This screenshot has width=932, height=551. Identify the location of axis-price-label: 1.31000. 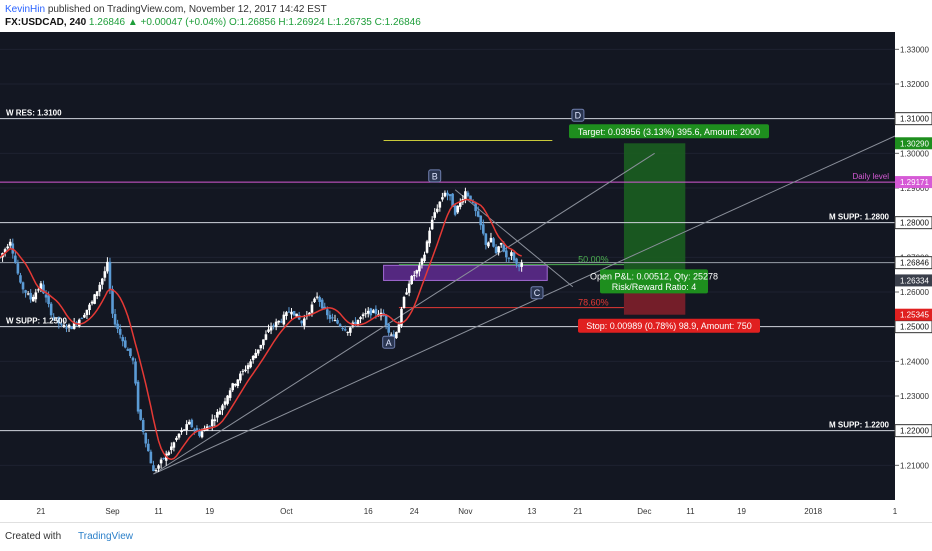
(914, 119).